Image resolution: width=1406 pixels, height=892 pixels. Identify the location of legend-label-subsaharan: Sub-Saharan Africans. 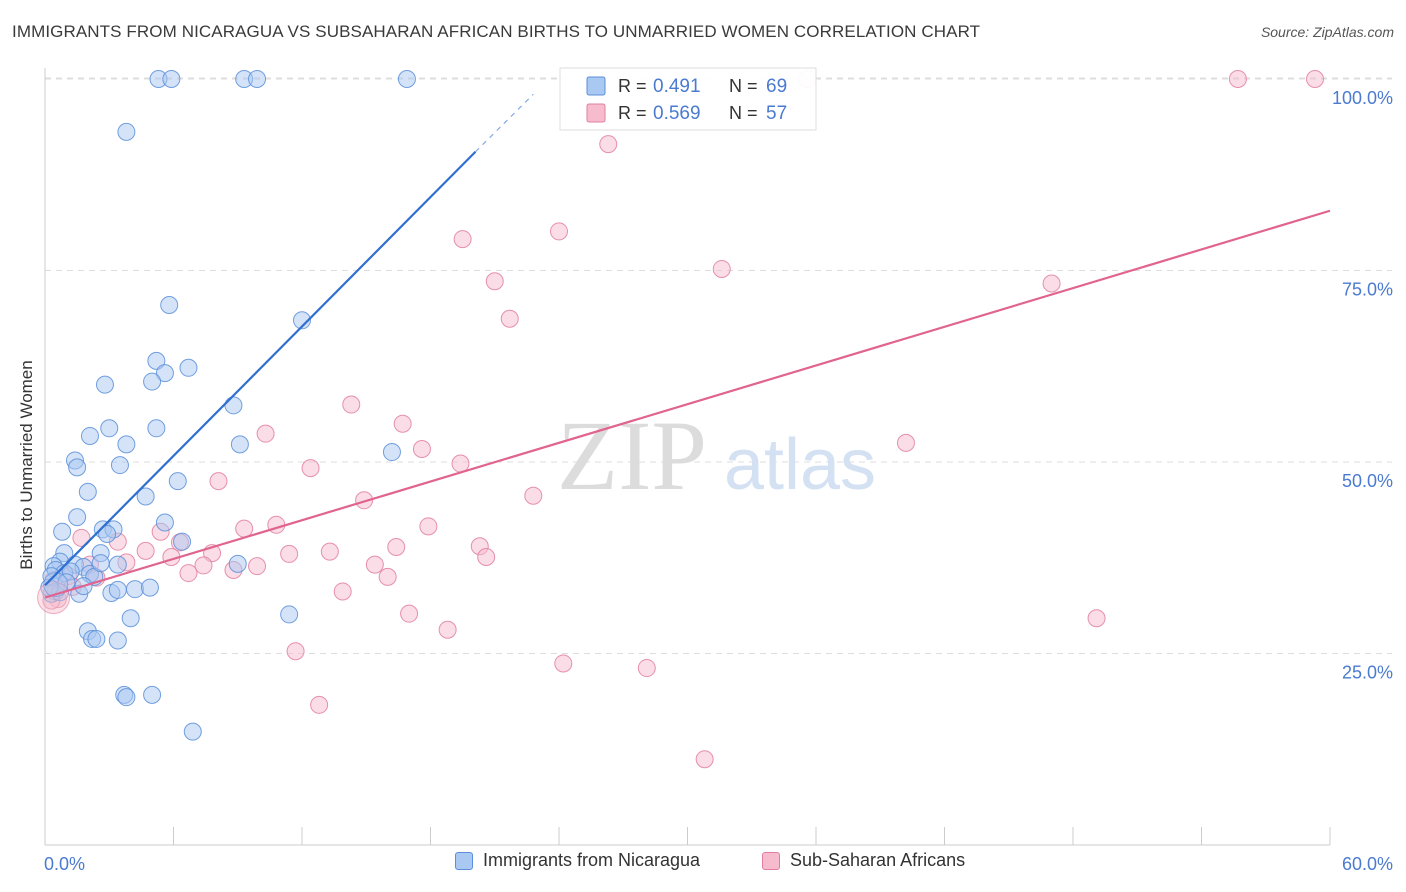
(878, 860).